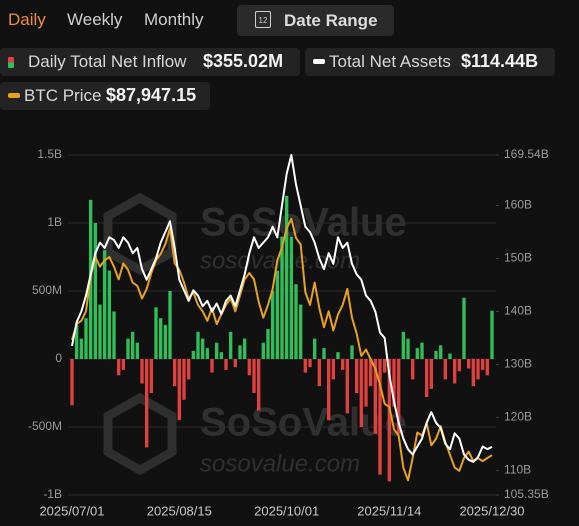 This screenshot has height=526, width=579. What do you see at coordinates (518, 258) in the screenshot?
I see `y2-tick-label: 150B` at bounding box center [518, 258].